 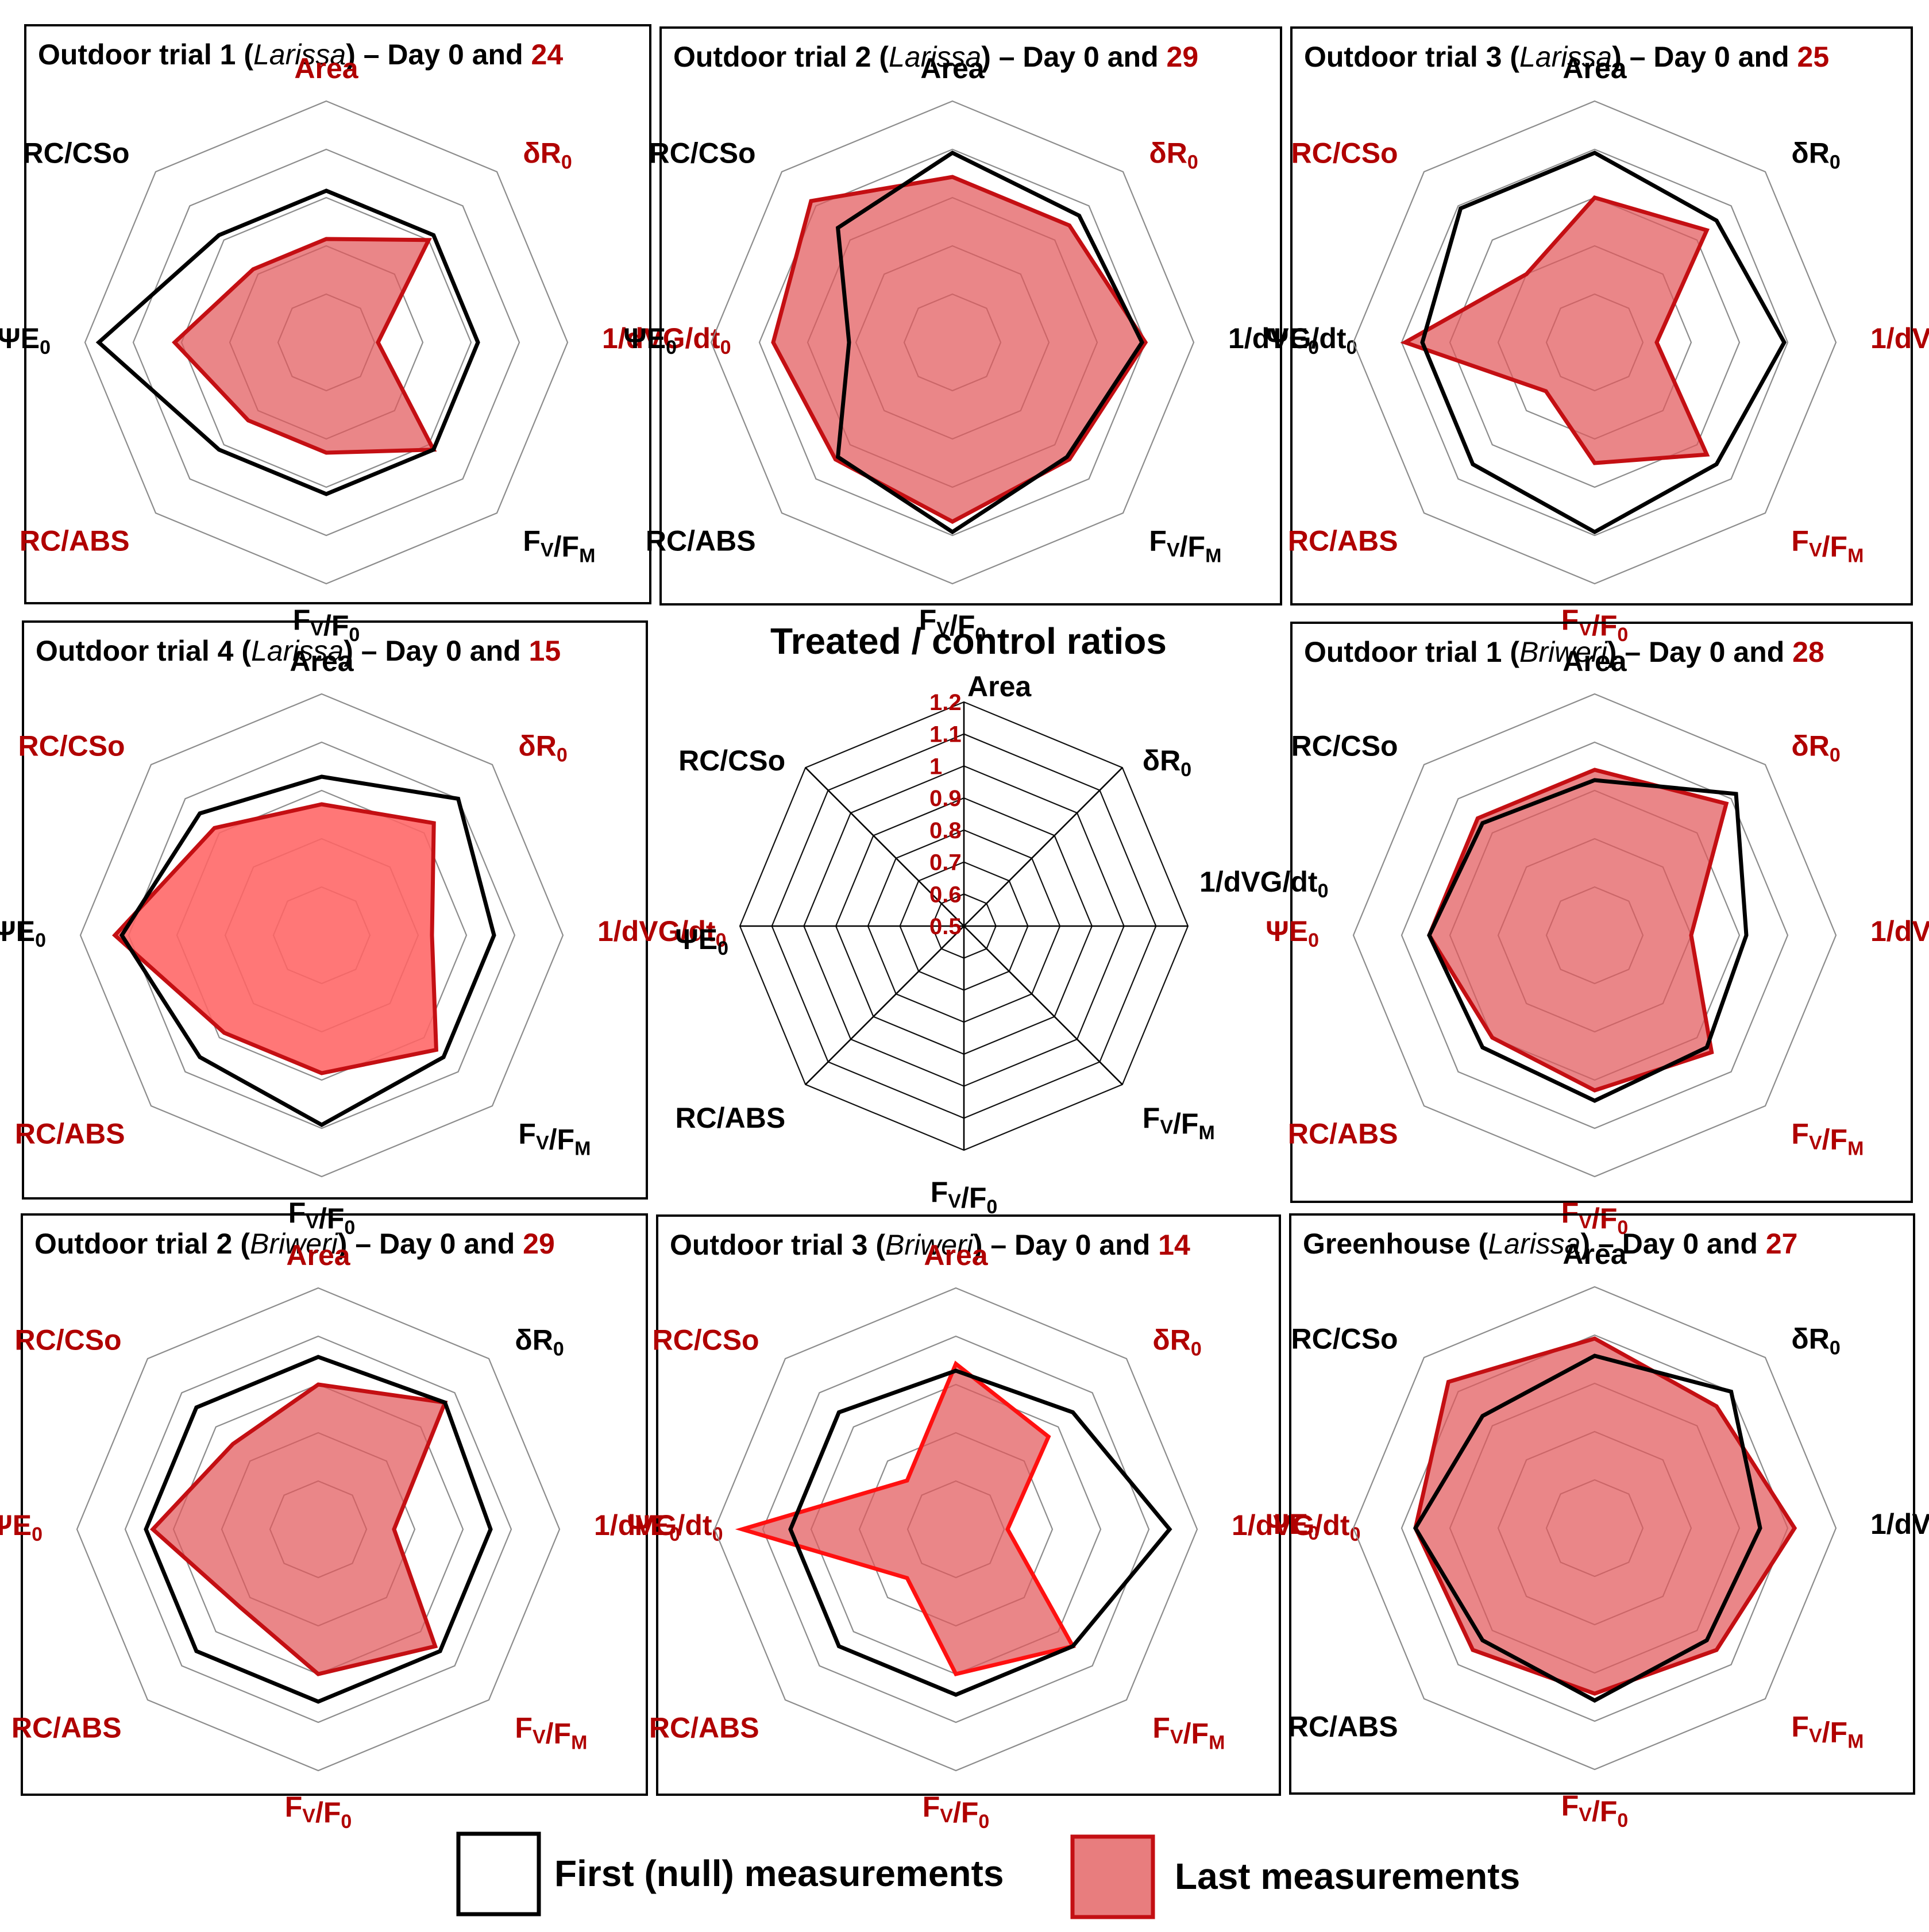 What do you see at coordinates (731, 761) in the screenshot?
I see `center-axis-label-rc-cso: RC/CSo` at bounding box center [731, 761].